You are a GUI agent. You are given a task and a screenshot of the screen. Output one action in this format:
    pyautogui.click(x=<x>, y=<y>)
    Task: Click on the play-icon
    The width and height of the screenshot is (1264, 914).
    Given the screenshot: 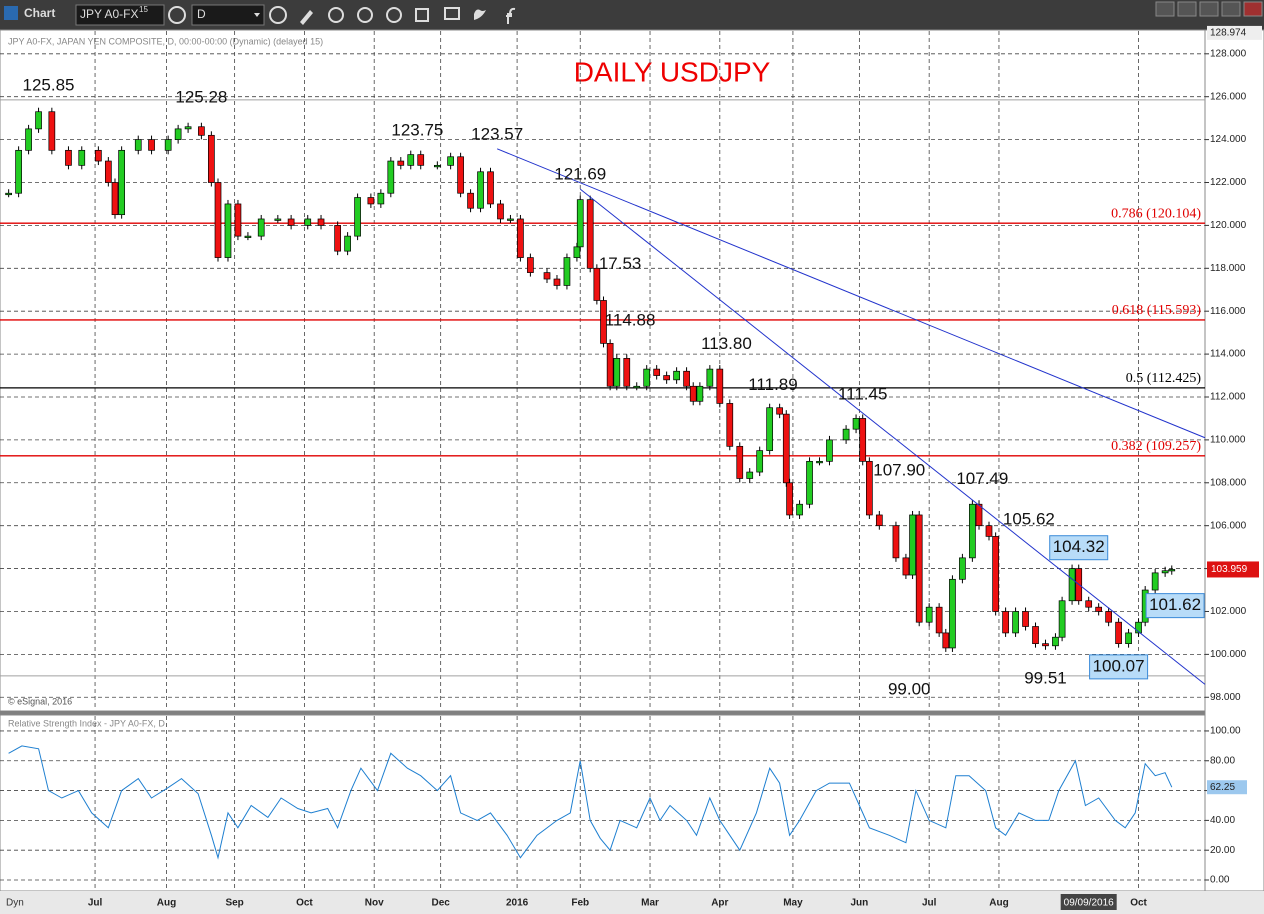 What is the action you would take?
    pyautogui.click(x=365, y=15)
    